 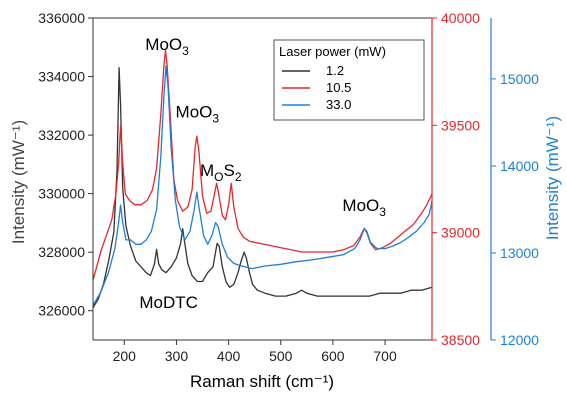 I want to click on x-tick-label: 300, so click(x=177, y=356).